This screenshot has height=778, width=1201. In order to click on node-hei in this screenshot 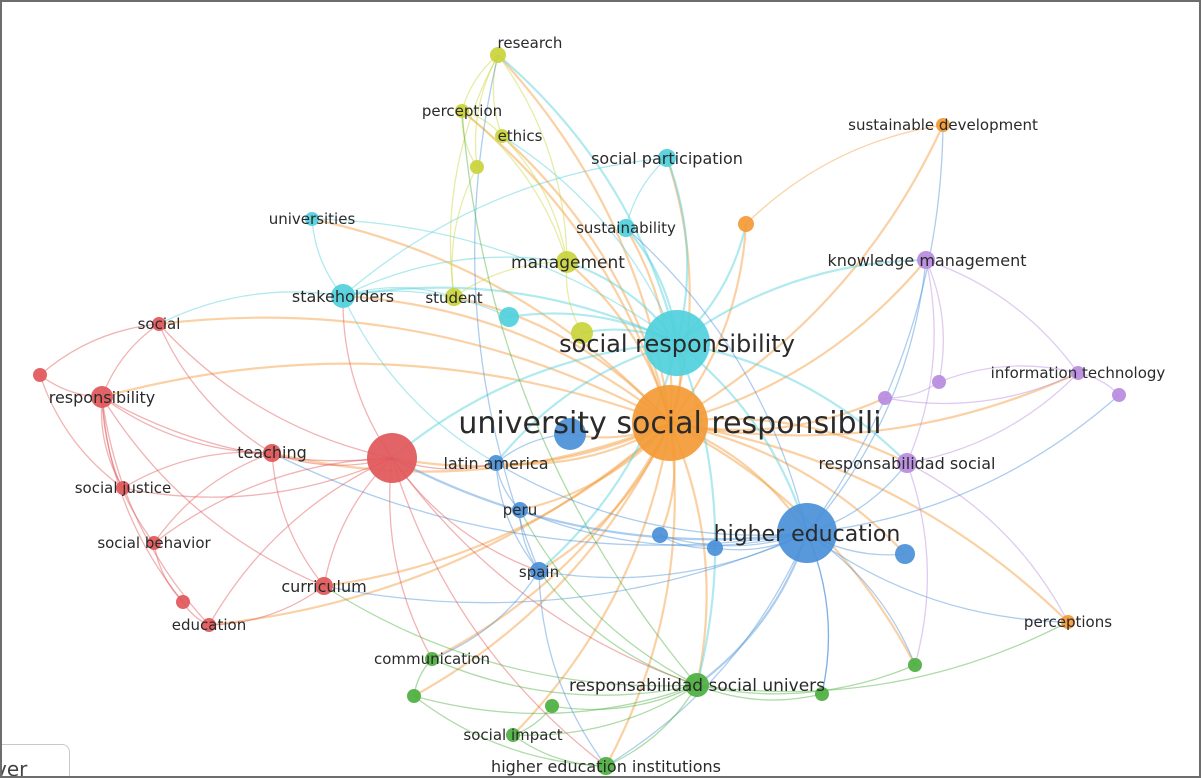, I will do `click(606, 766)`.